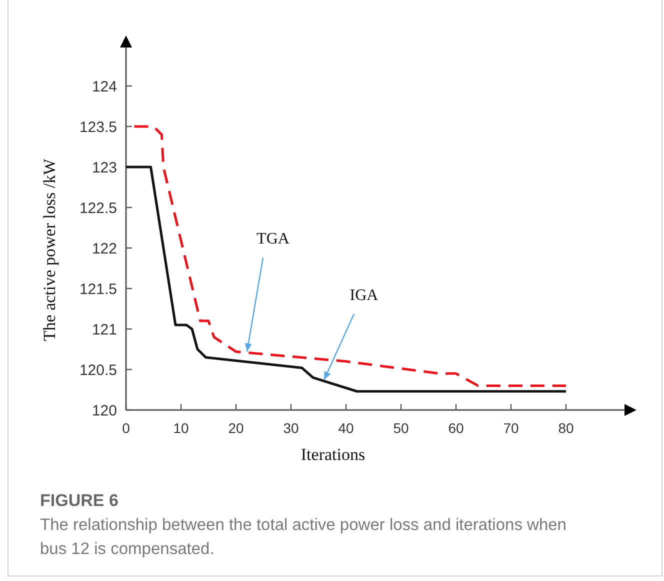 The height and width of the screenshot is (581, 664). I want to click on annotation: IGA, so click(364, 295).